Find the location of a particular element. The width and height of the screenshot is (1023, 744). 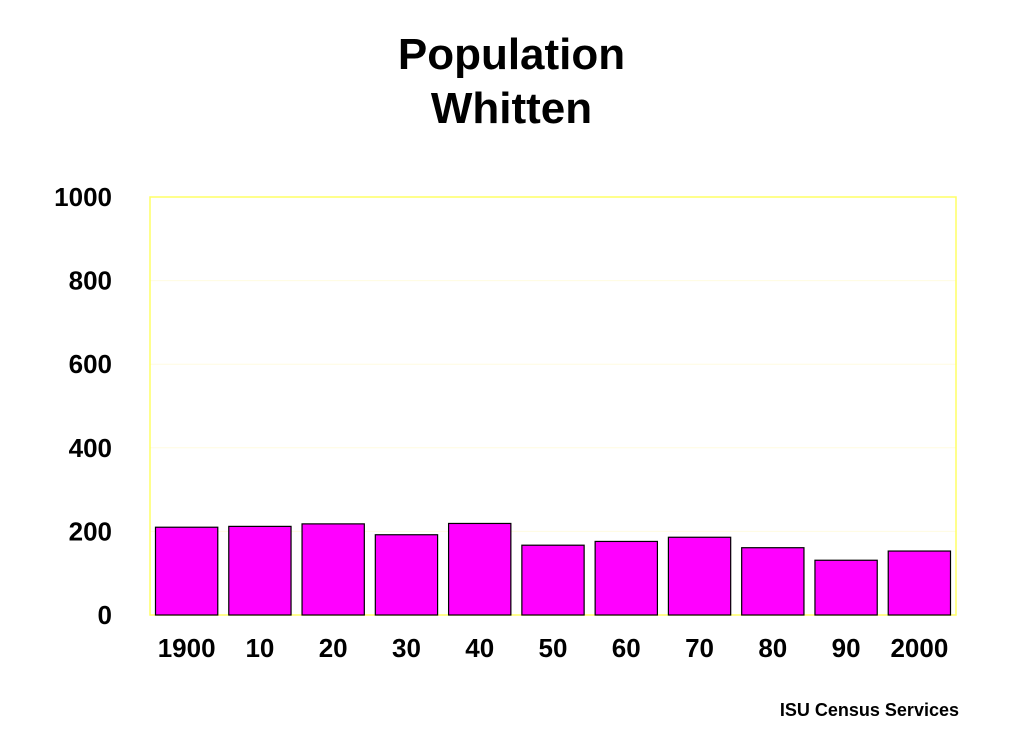

chart-title-block: Population Whitten is located at coordinates (511, 82).